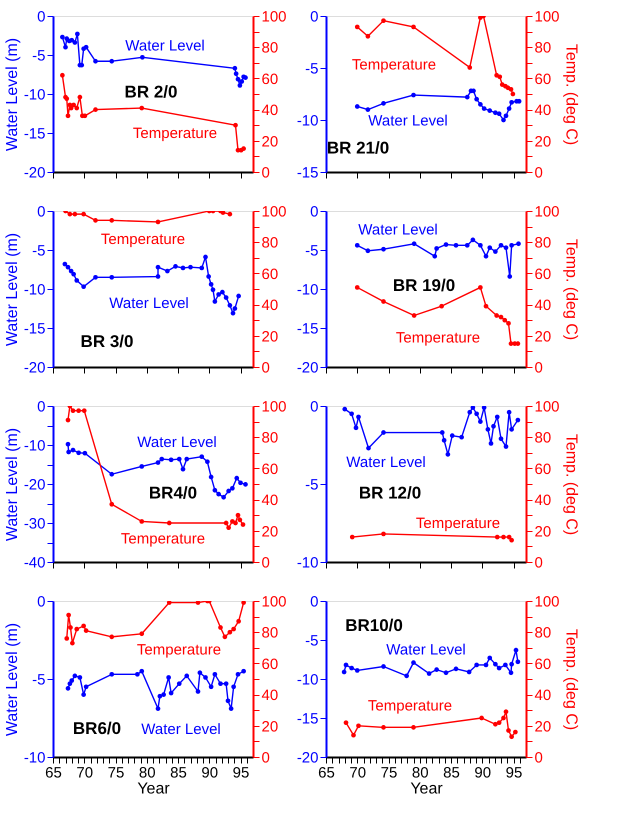  I want to click on y-axis-title: Water Level (m), so click(12, 289).